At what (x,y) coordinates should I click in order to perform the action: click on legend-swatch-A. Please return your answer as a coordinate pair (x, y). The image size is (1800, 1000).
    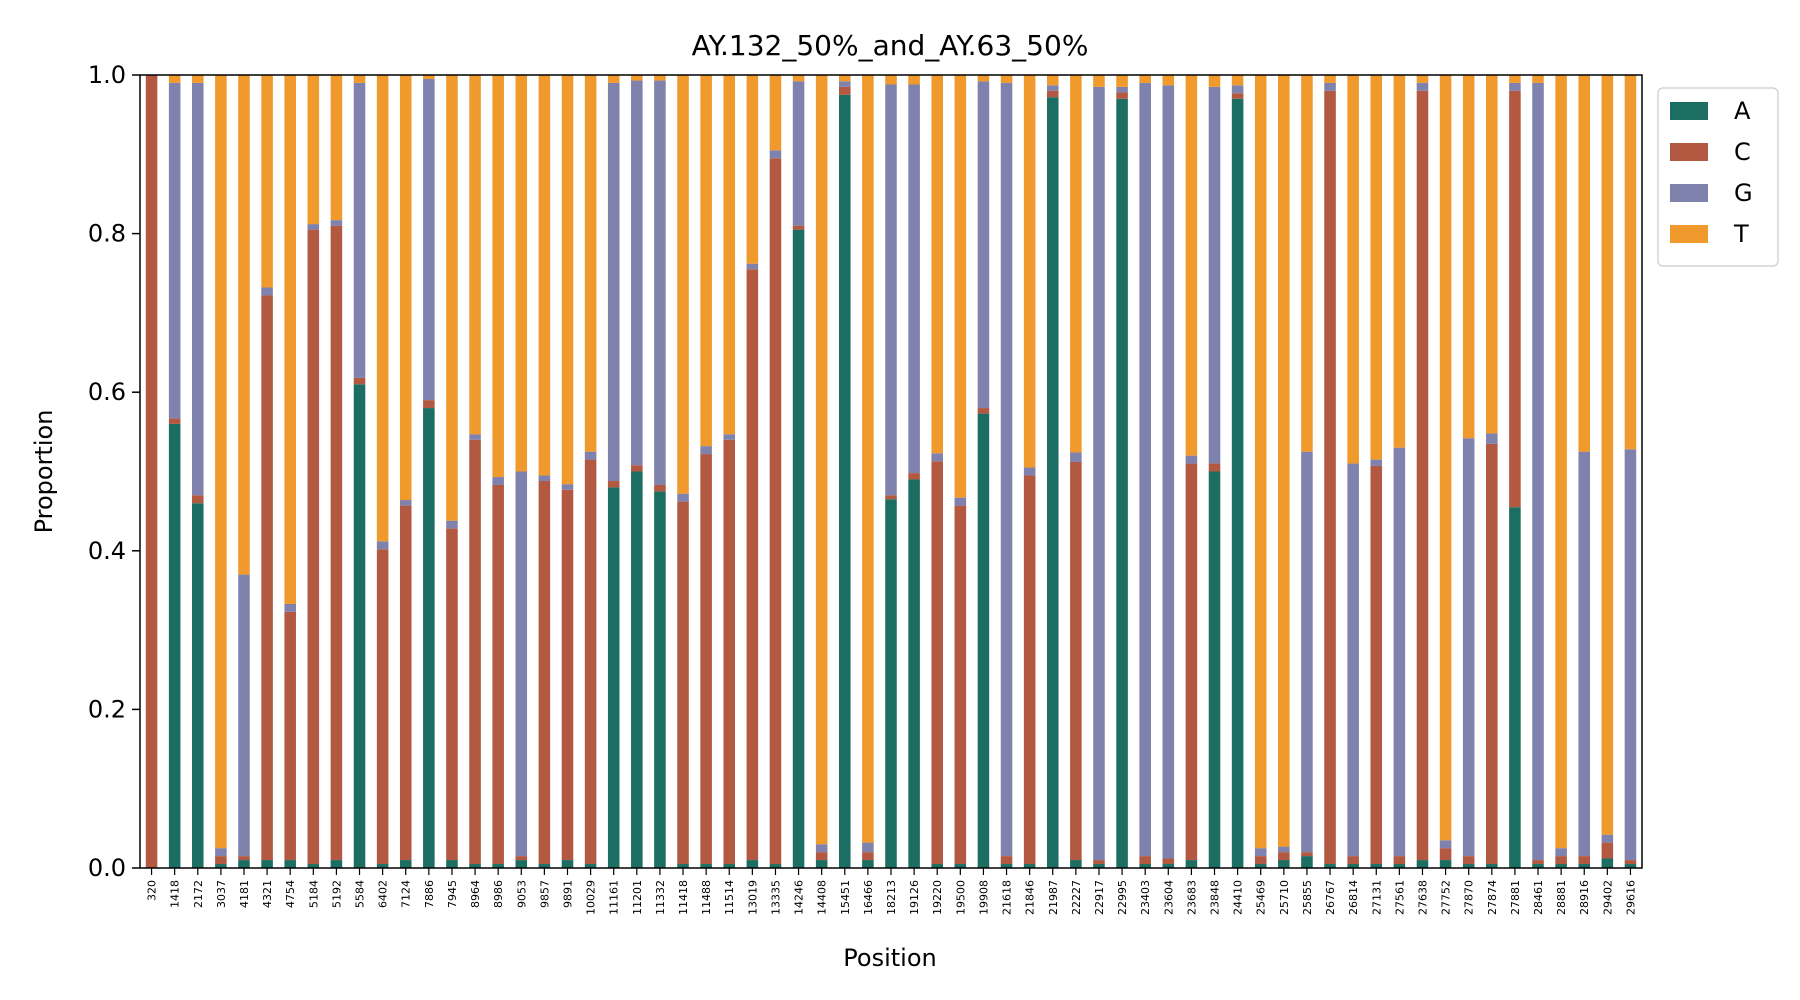
    Looking at the image, I should click on (1689, 111).